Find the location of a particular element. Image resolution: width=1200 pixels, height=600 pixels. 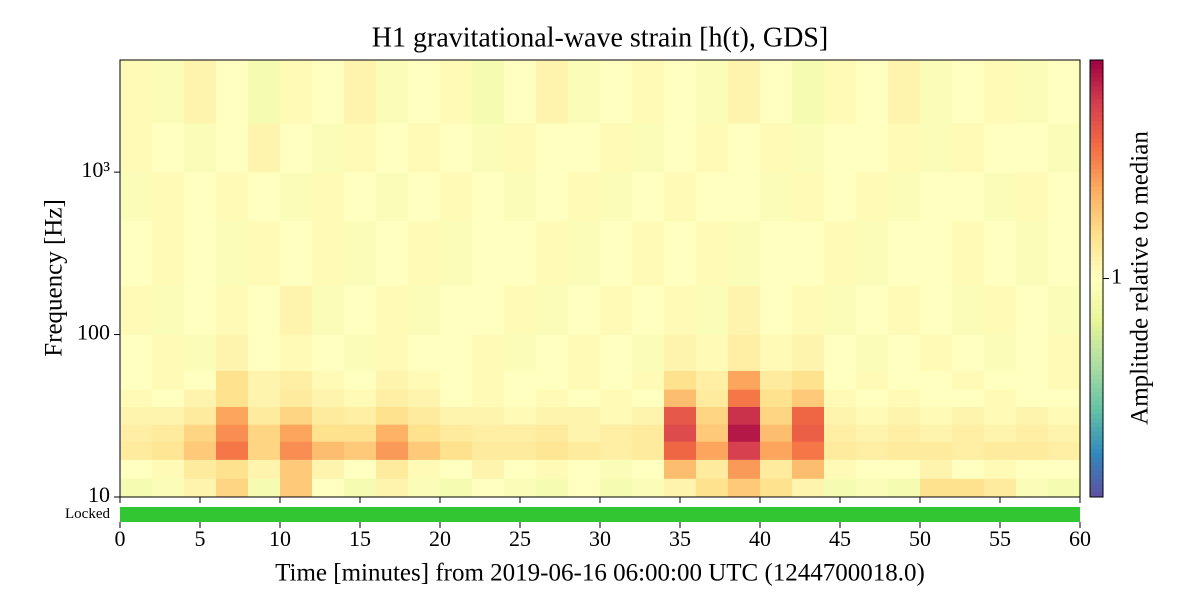

y-tick-label: 10³ is located at coordinates (95, 169).